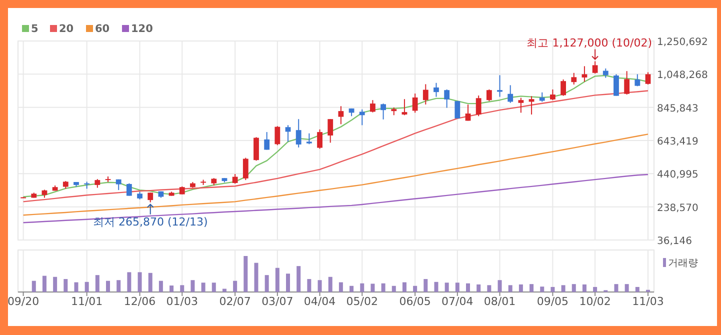 The height and width of the screenshot is (335, 721). What do you see at coordinates (66, 29) in the screenshot?
I see `legend-label: 20` at bounding box center [66, 29].